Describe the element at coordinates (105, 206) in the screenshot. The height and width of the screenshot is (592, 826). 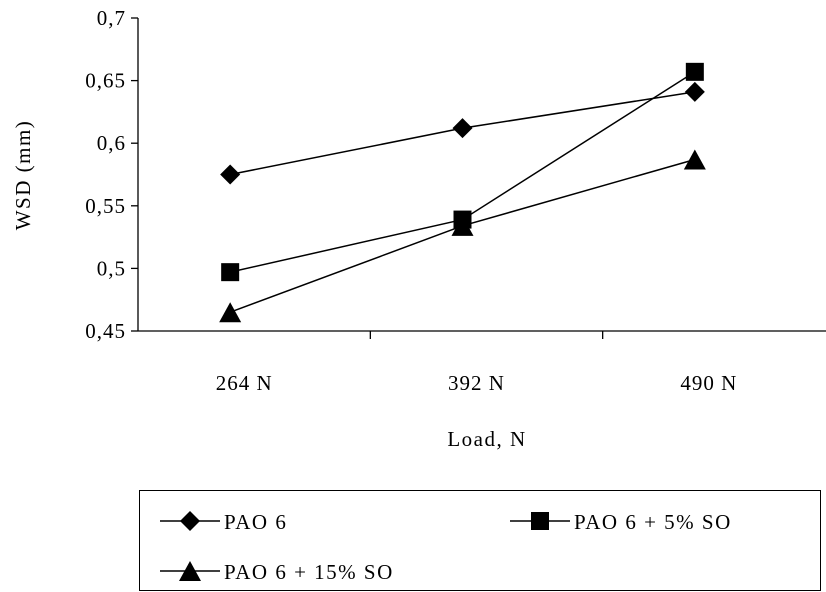
I see `y-tick-label: 0,55` at that location.